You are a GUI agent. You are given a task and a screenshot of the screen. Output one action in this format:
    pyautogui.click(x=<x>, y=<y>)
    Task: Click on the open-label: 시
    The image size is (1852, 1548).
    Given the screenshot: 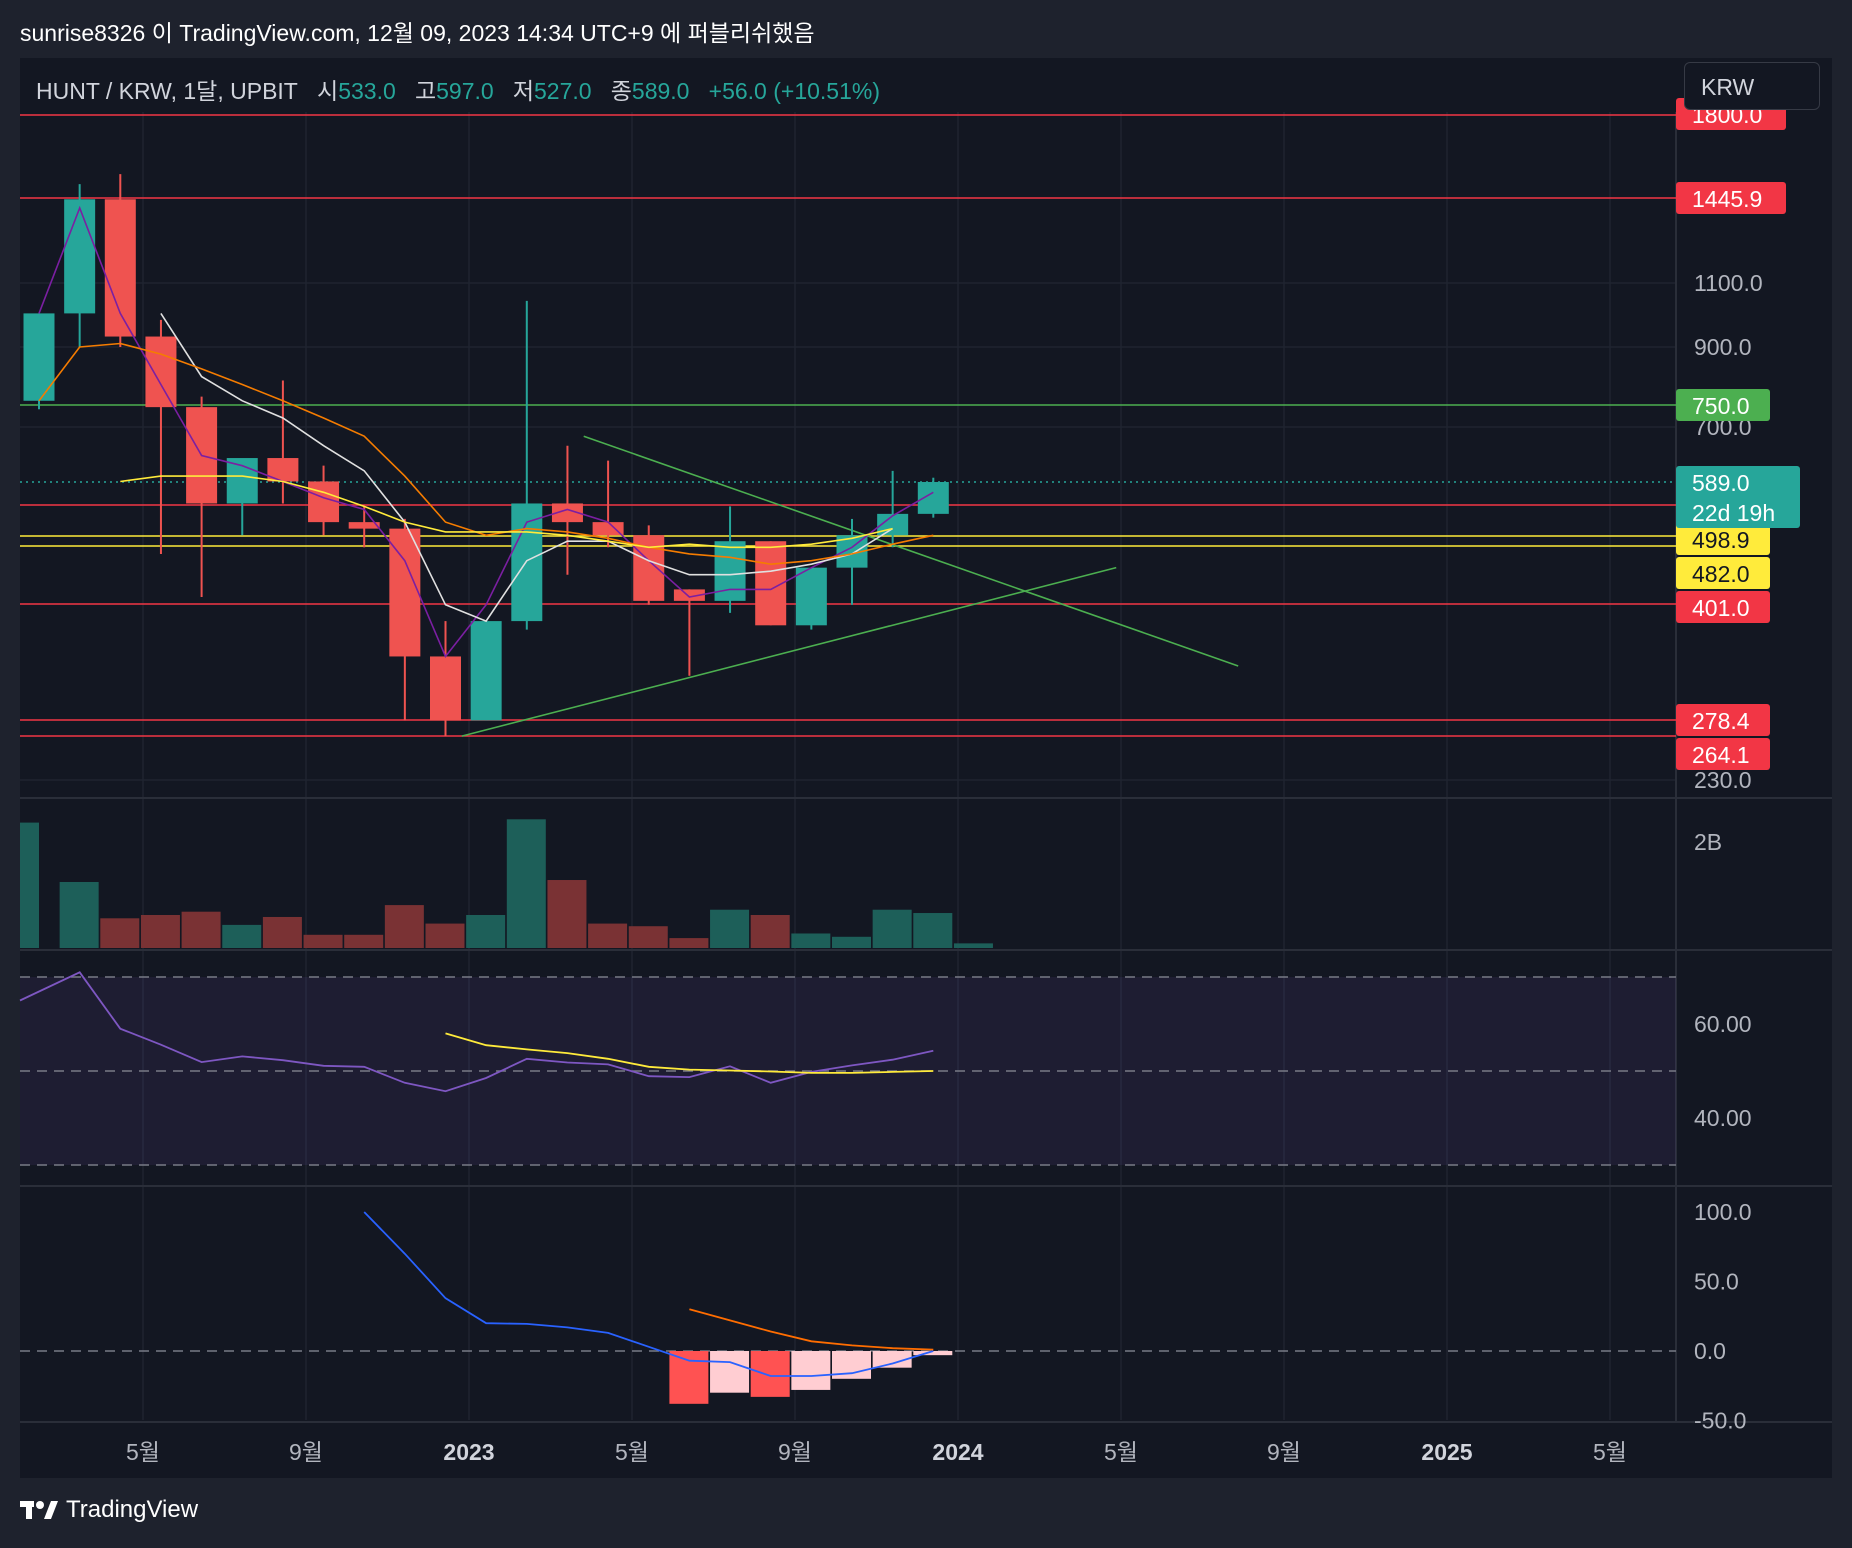 What is the action you would take?
    pyautogui.click(x=328, y=91)
    